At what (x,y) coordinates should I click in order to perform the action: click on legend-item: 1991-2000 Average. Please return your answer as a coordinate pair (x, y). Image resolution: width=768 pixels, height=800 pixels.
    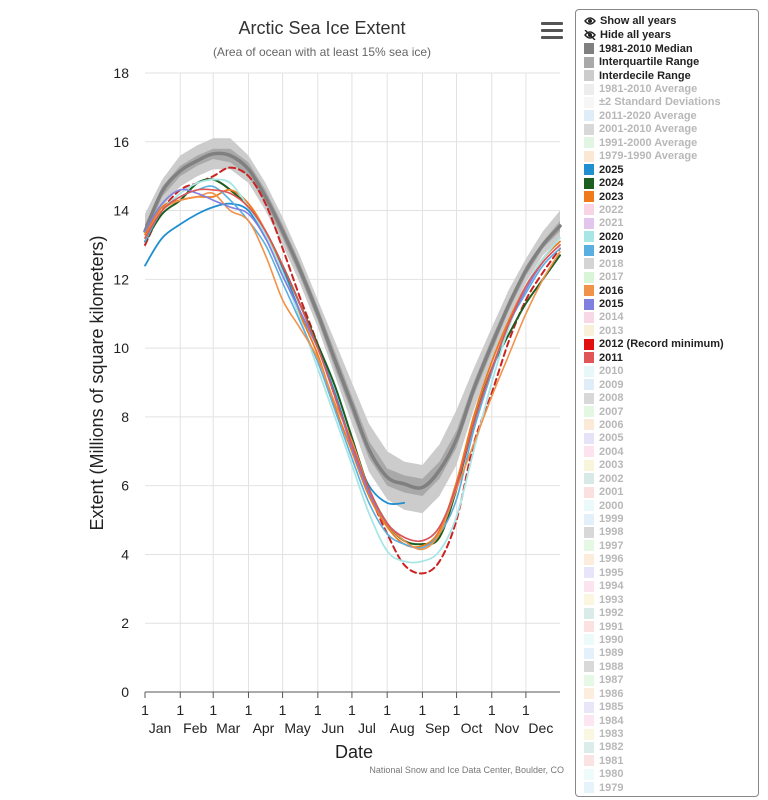
    Looking at the image, I should click on (671, 142).